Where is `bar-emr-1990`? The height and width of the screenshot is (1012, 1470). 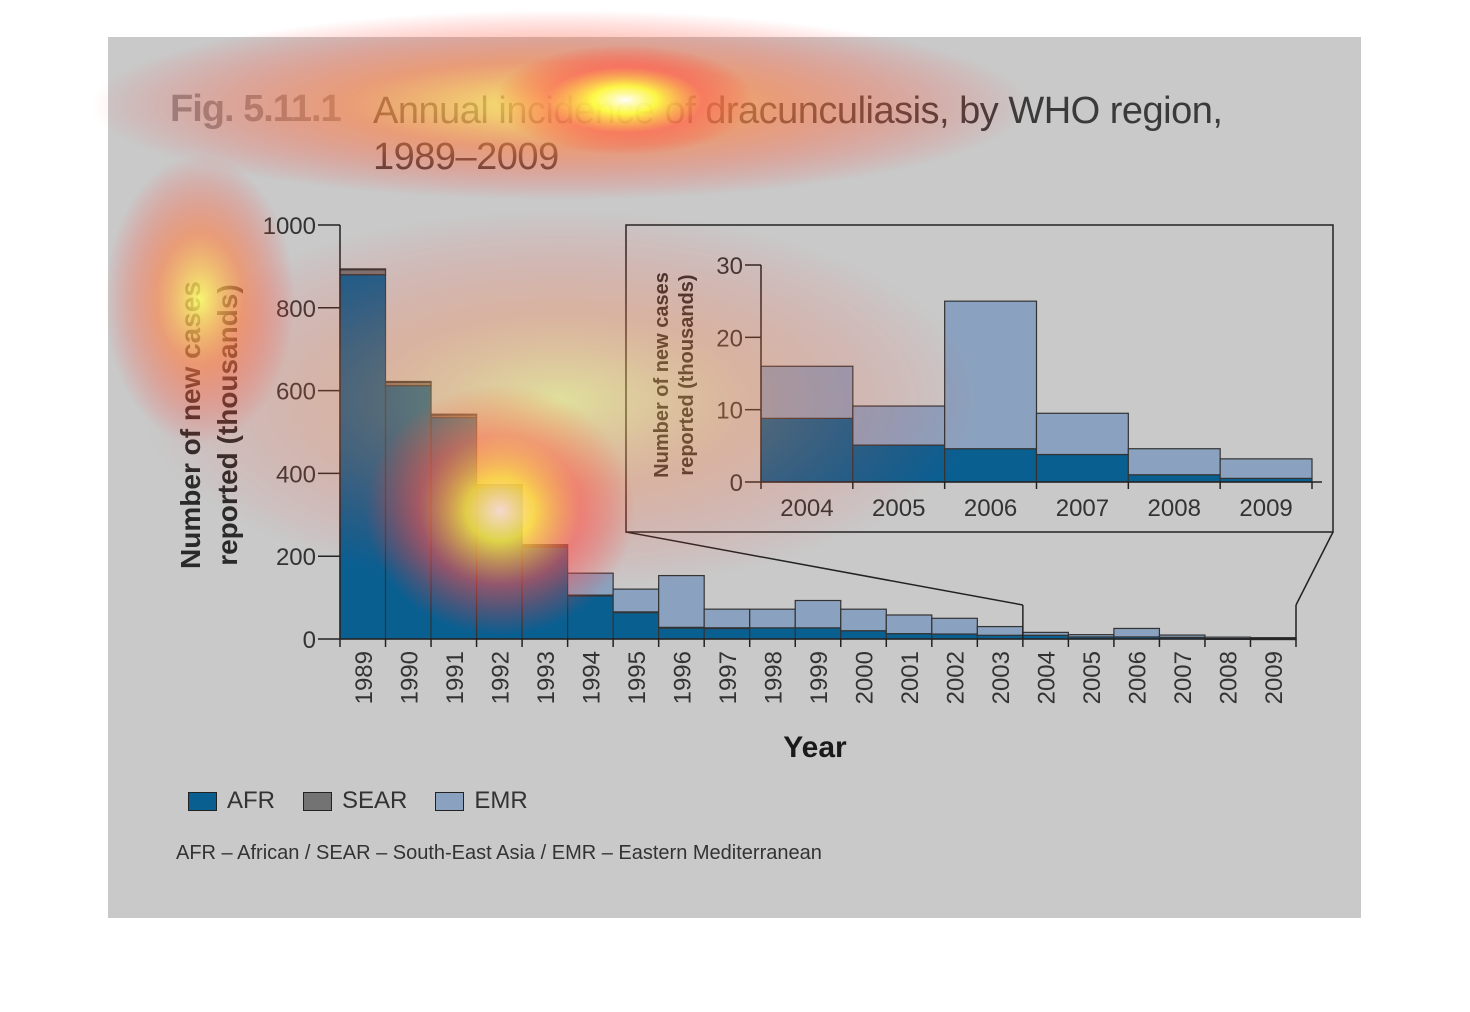 bar-emr-1990 is located at coordinates (408, 381).